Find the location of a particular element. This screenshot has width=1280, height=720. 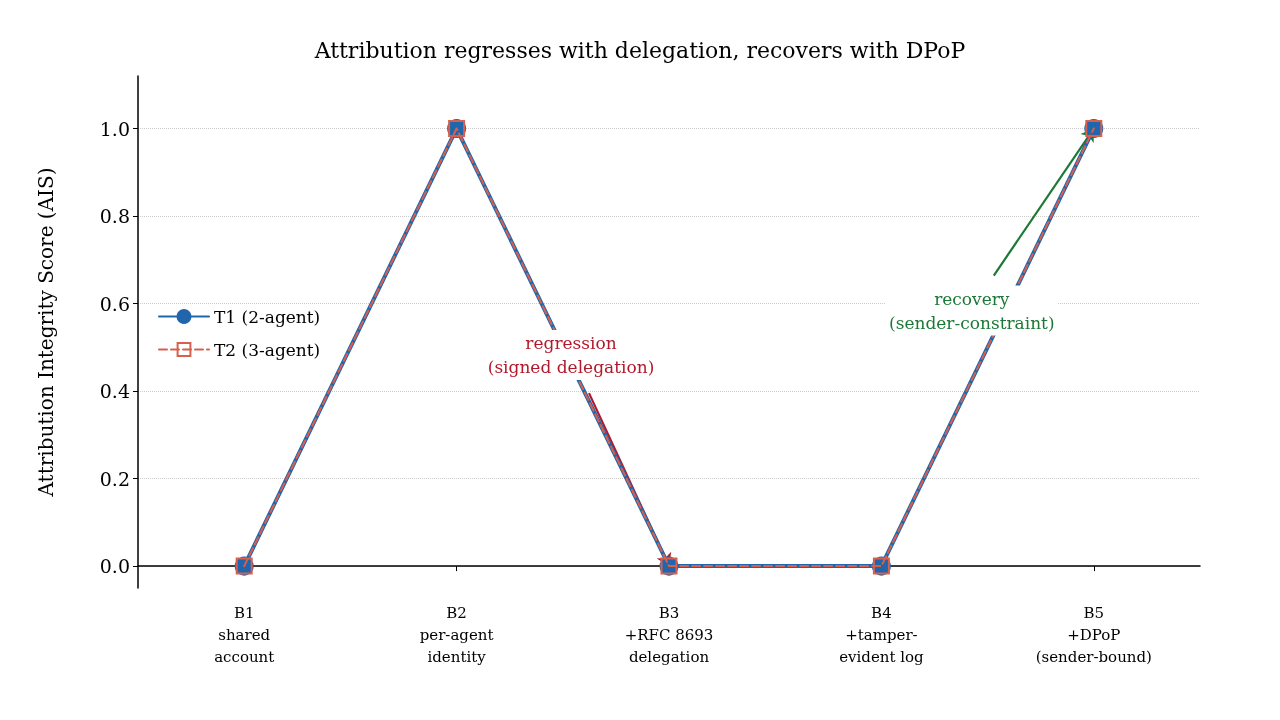

annotation: recovery (sender-constraint) is located at coordinates (972, 310).